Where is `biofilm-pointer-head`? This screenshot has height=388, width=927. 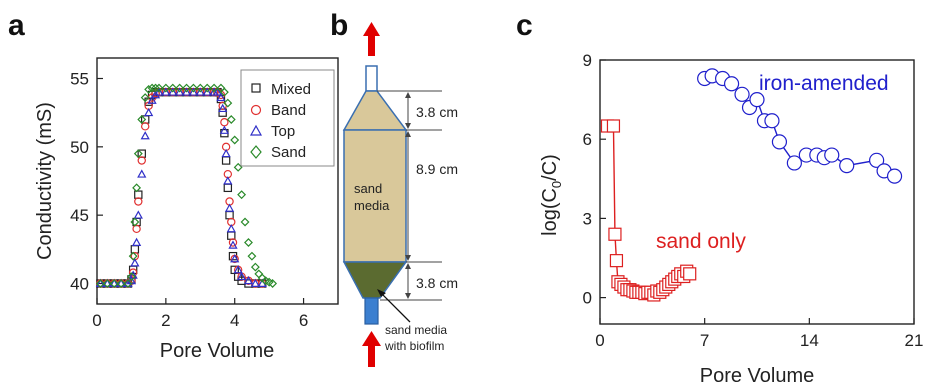 biofilm-pointer-head is located at coordinates (381, 293).